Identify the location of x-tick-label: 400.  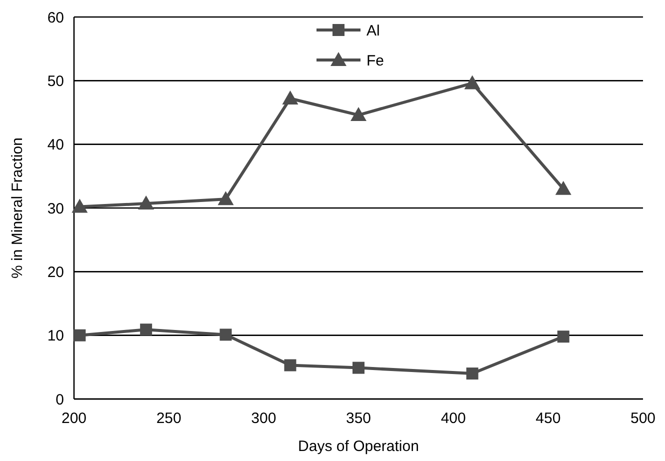
(453, 418).